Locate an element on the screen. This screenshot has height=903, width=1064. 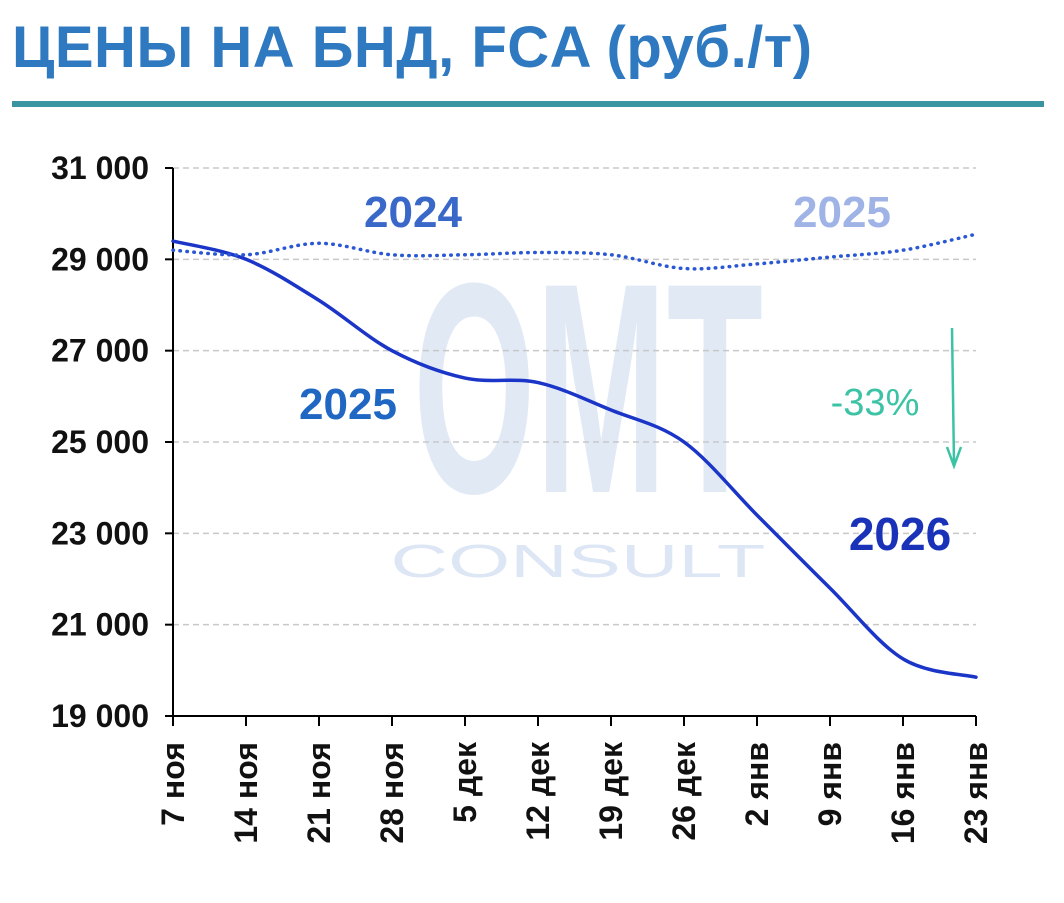
x-tick-label: 28 ноя is located at coordinates (392, 793).